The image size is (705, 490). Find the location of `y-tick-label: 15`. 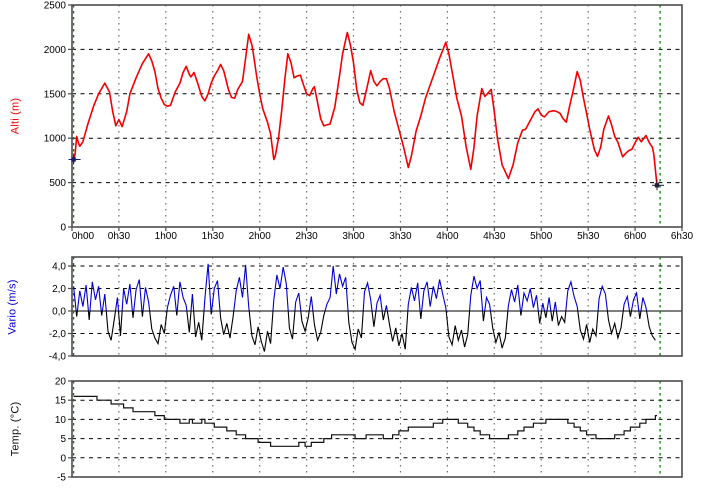

y-tick-label: 15 is located at coordinates (61, 401).